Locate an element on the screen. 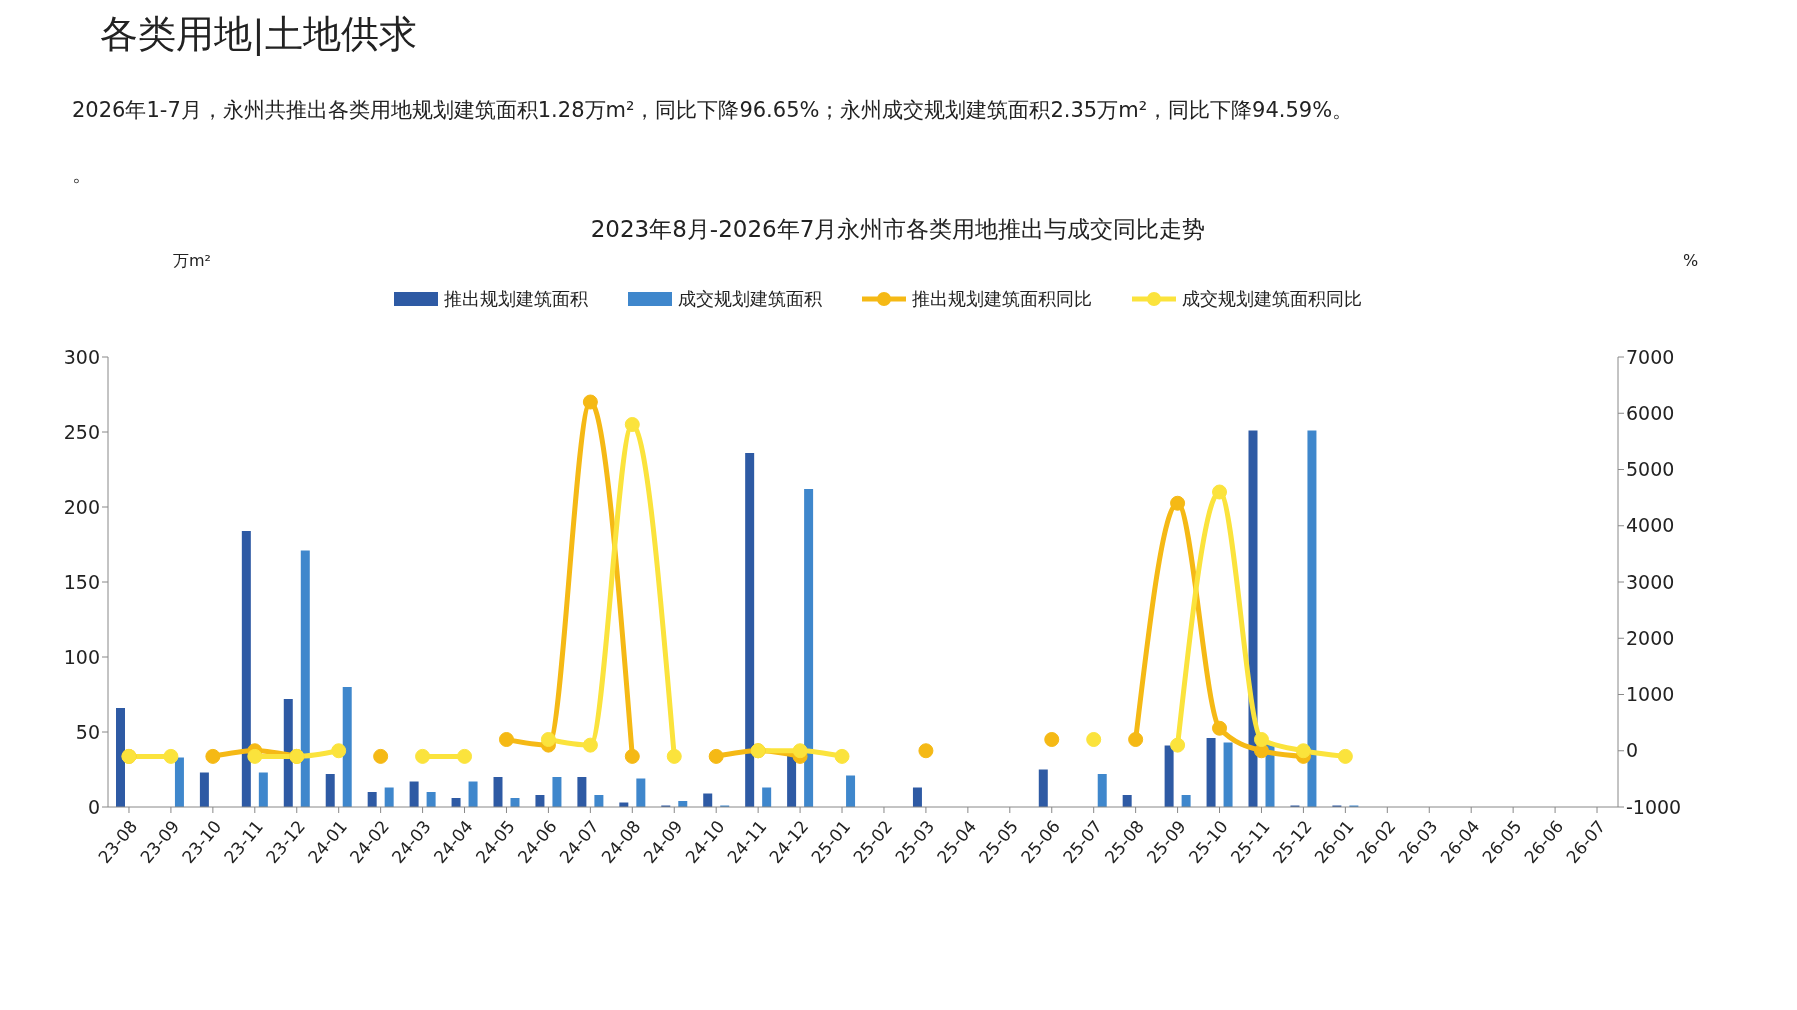  y2-tick-label: 7000 is located at coordinates (1650, 356).